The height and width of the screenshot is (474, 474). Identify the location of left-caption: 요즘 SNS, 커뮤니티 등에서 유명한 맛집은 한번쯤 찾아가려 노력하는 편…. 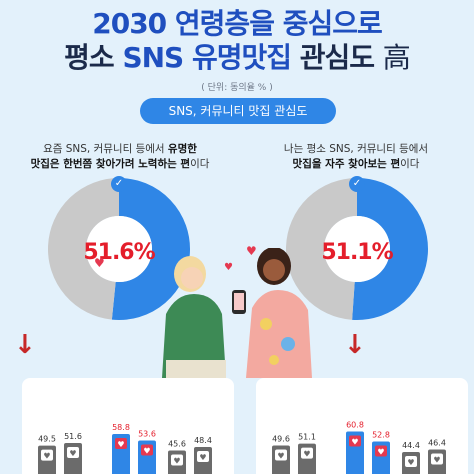
(120, 157).